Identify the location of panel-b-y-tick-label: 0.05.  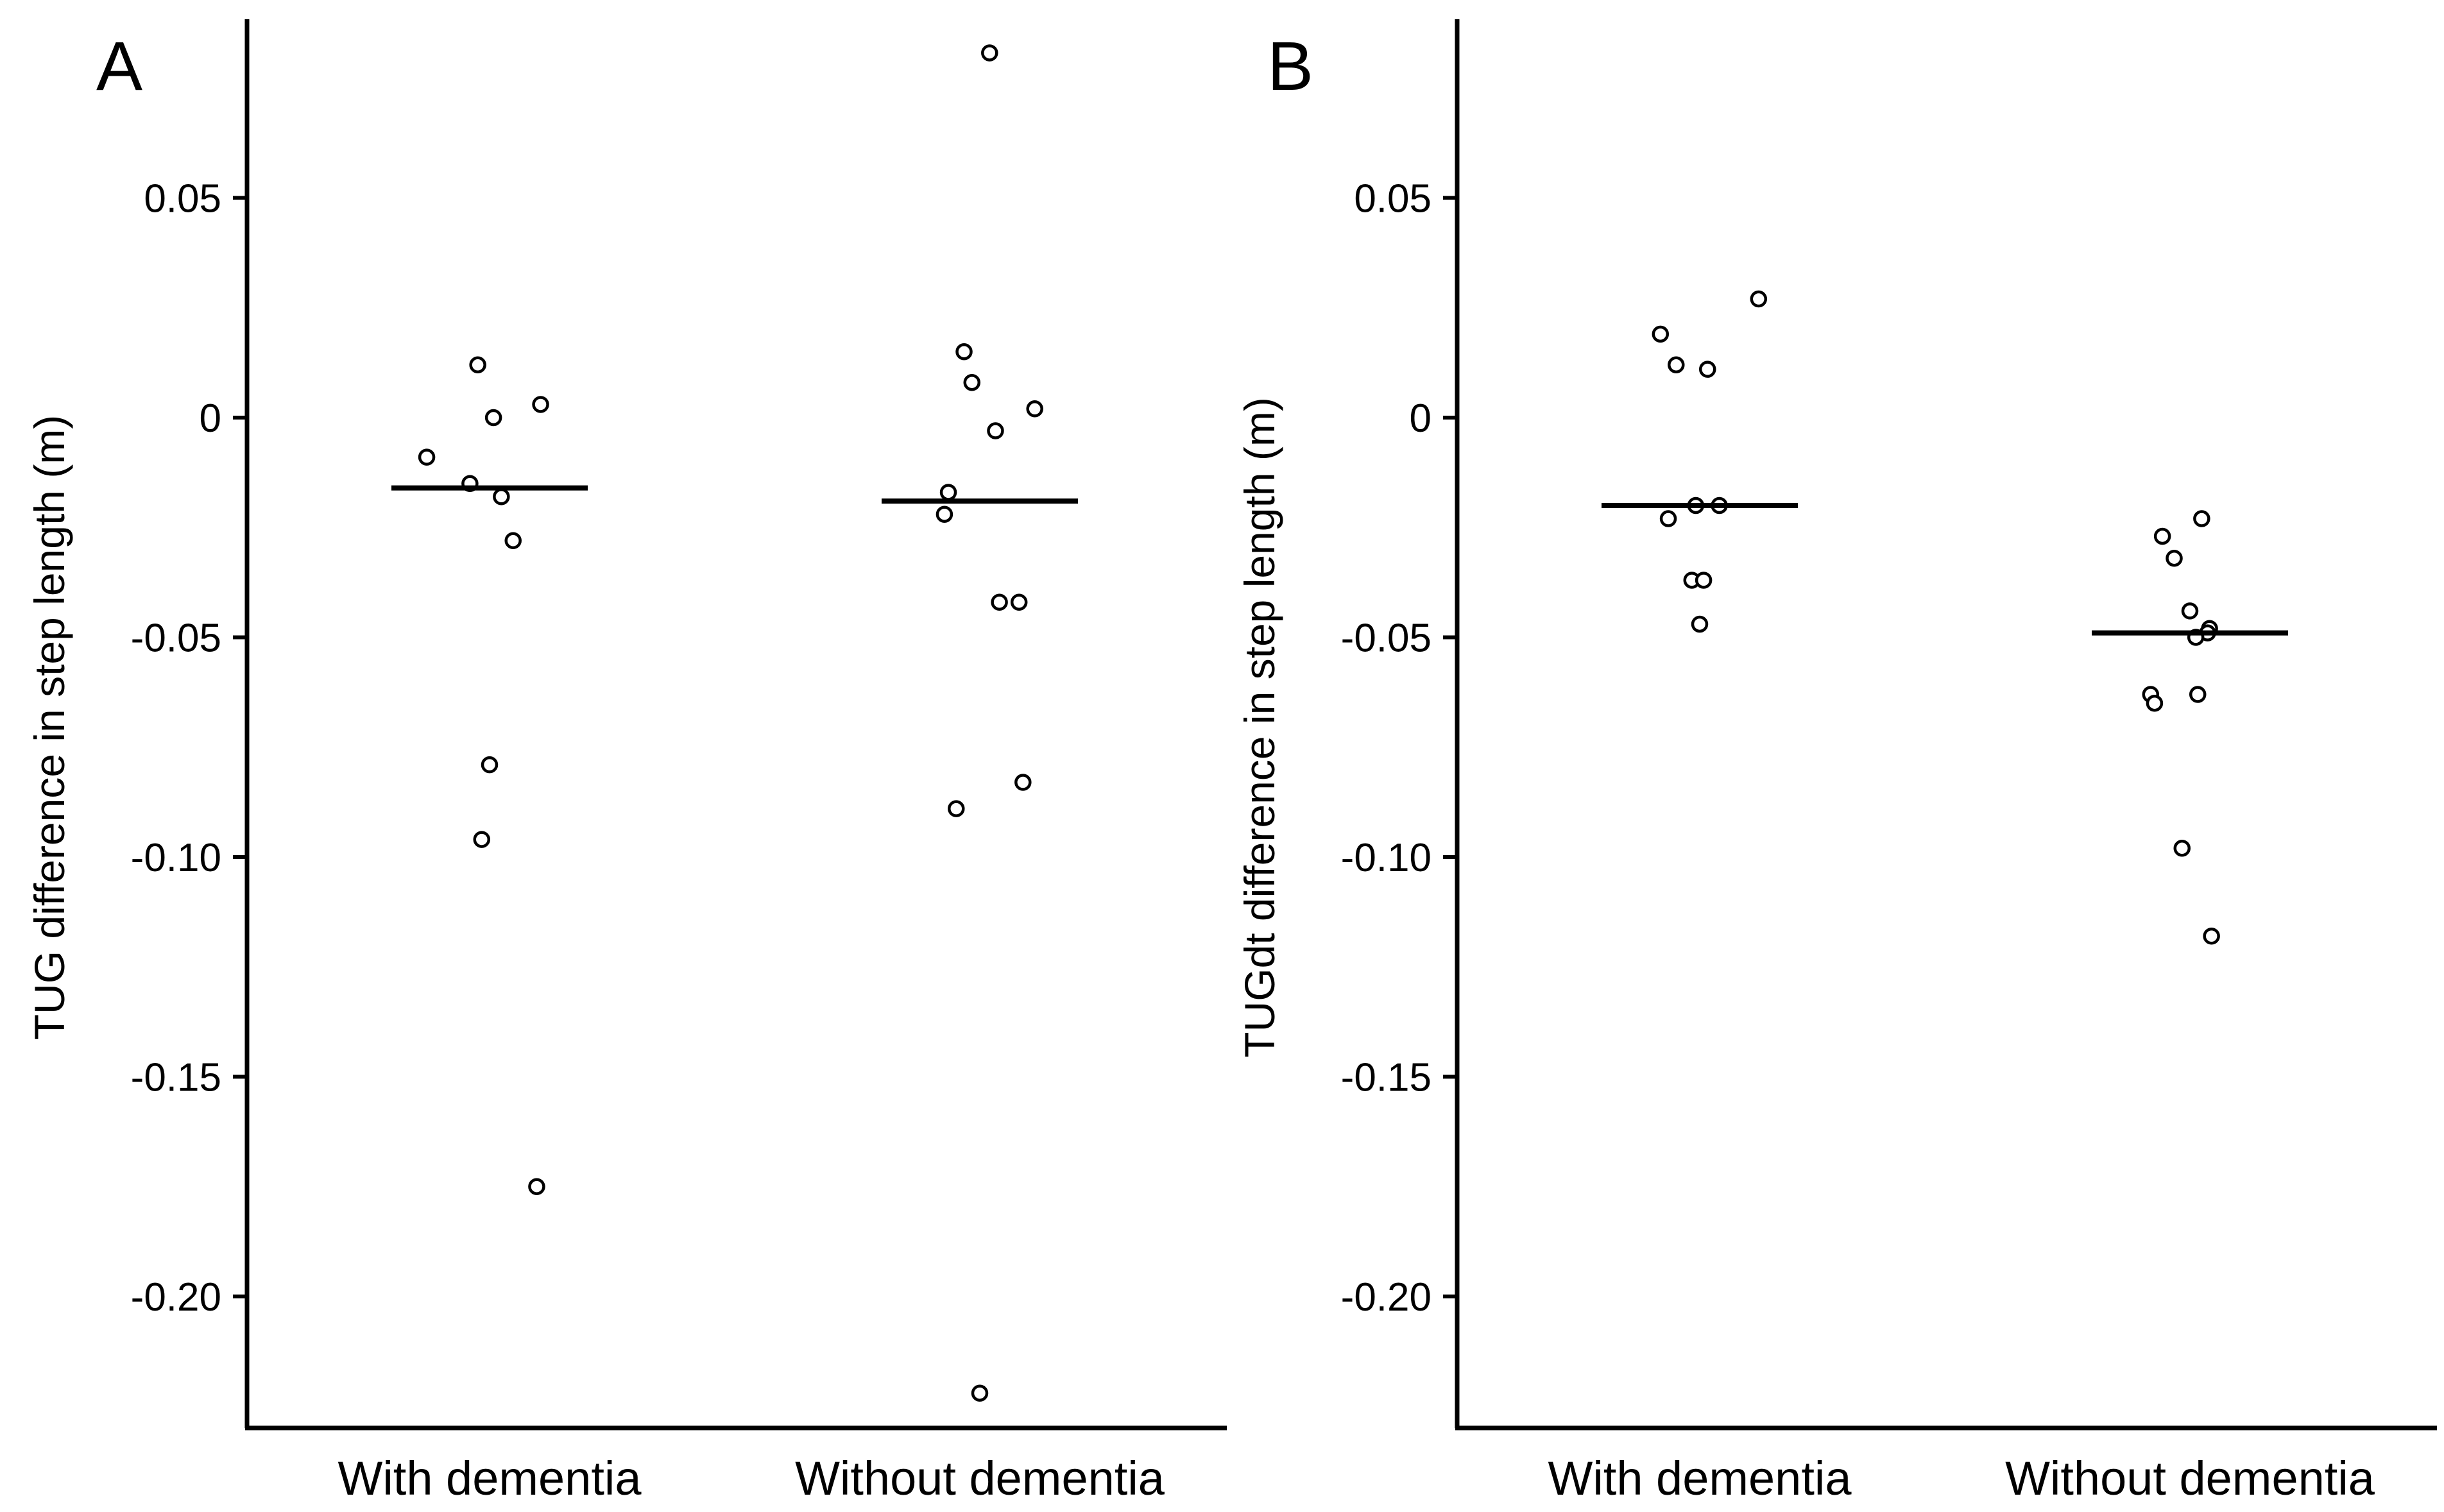
(1392, 199).